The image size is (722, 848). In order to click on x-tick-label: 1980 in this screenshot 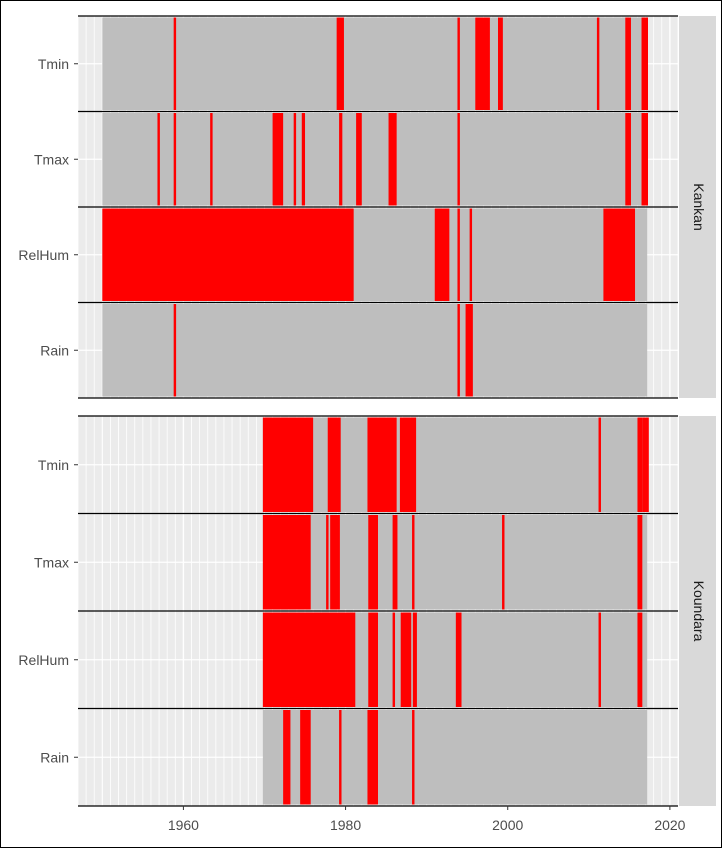, I will do `click(345, 825)`.